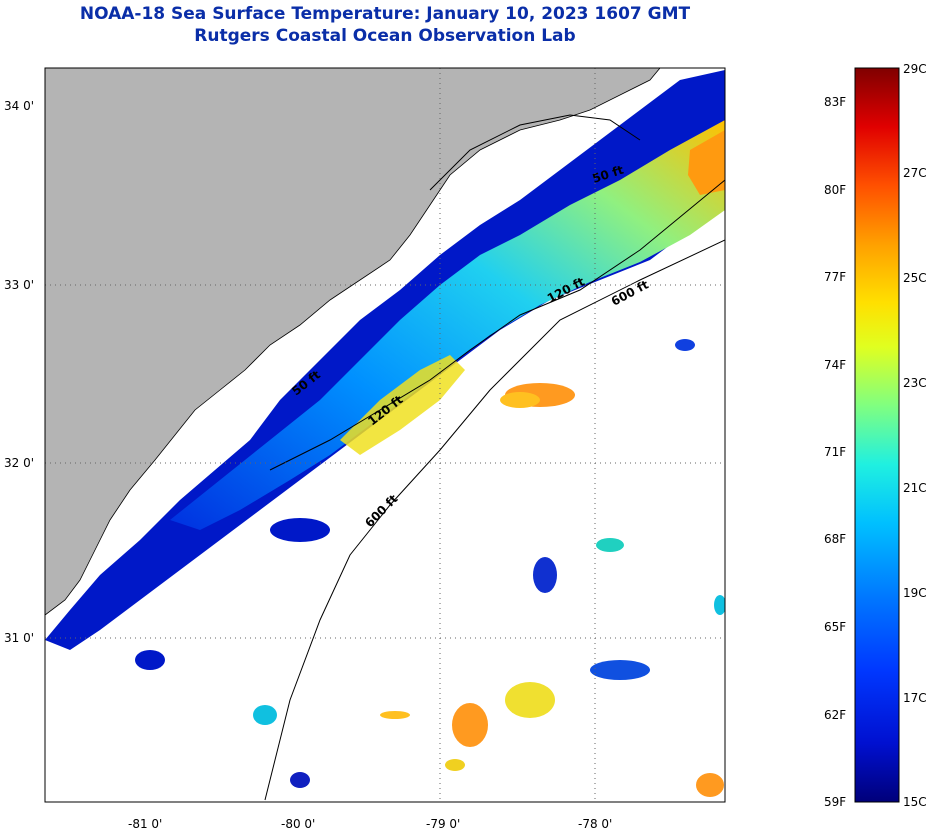 The height and width of the screenshot is (832, 936). Describe the element at coordinates (595, 824) in the screenshot. I see `lon-label-78: -78 0'` at that location.